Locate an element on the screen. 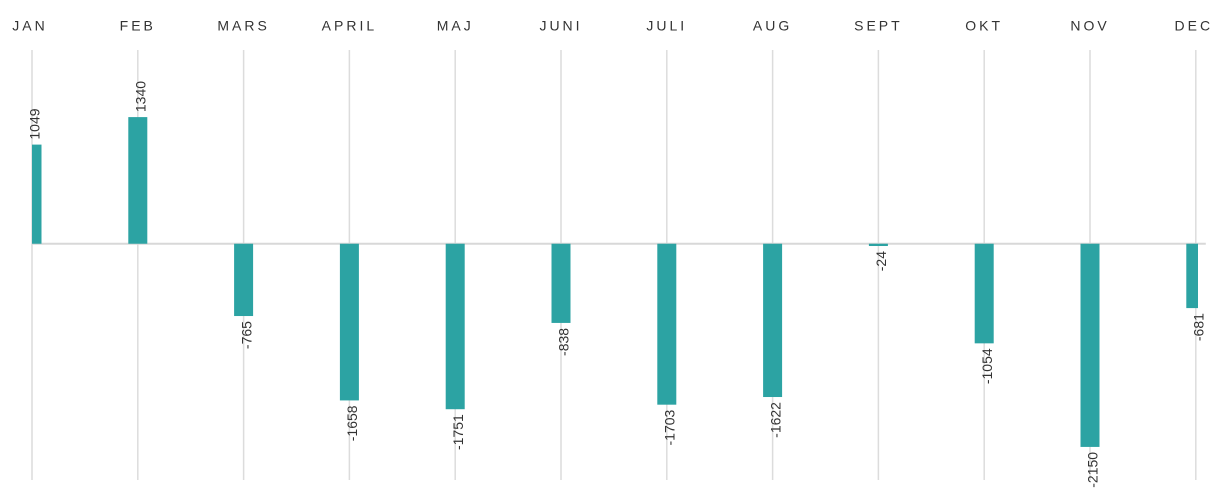 The image size is (1217, 500). value-label: -765 is located at coordinates (246, 335).